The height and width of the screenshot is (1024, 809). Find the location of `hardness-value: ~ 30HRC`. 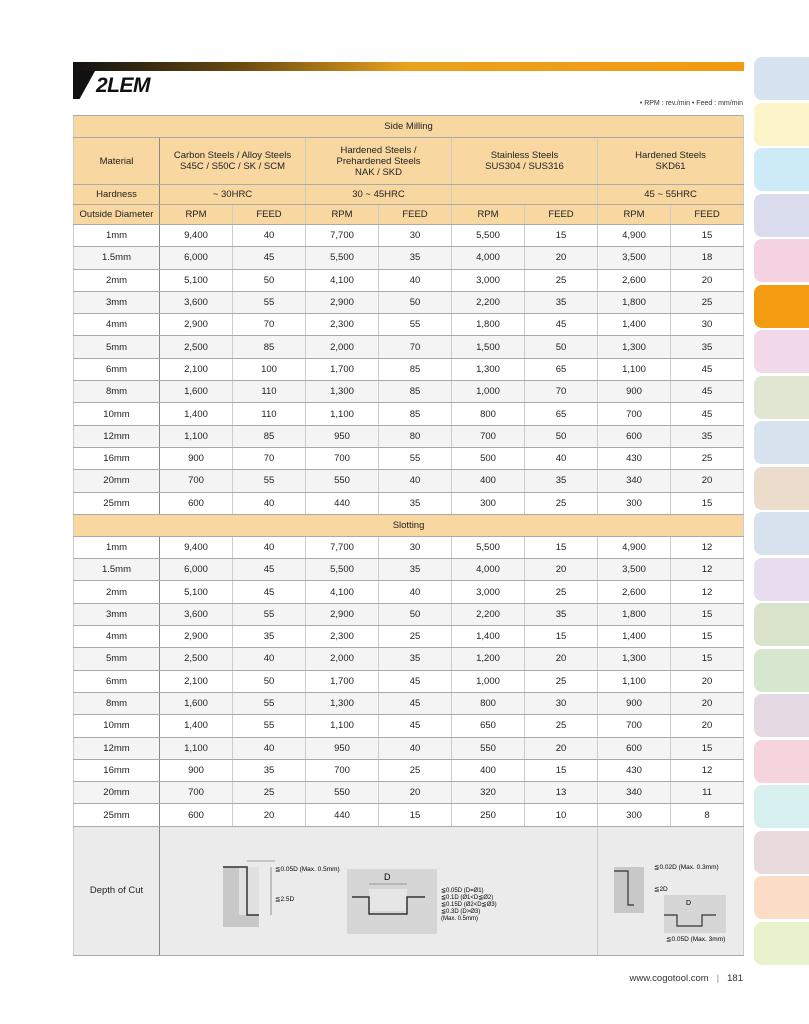

hardness-value: ~ 30HRC is located at coordinates (232, 194).